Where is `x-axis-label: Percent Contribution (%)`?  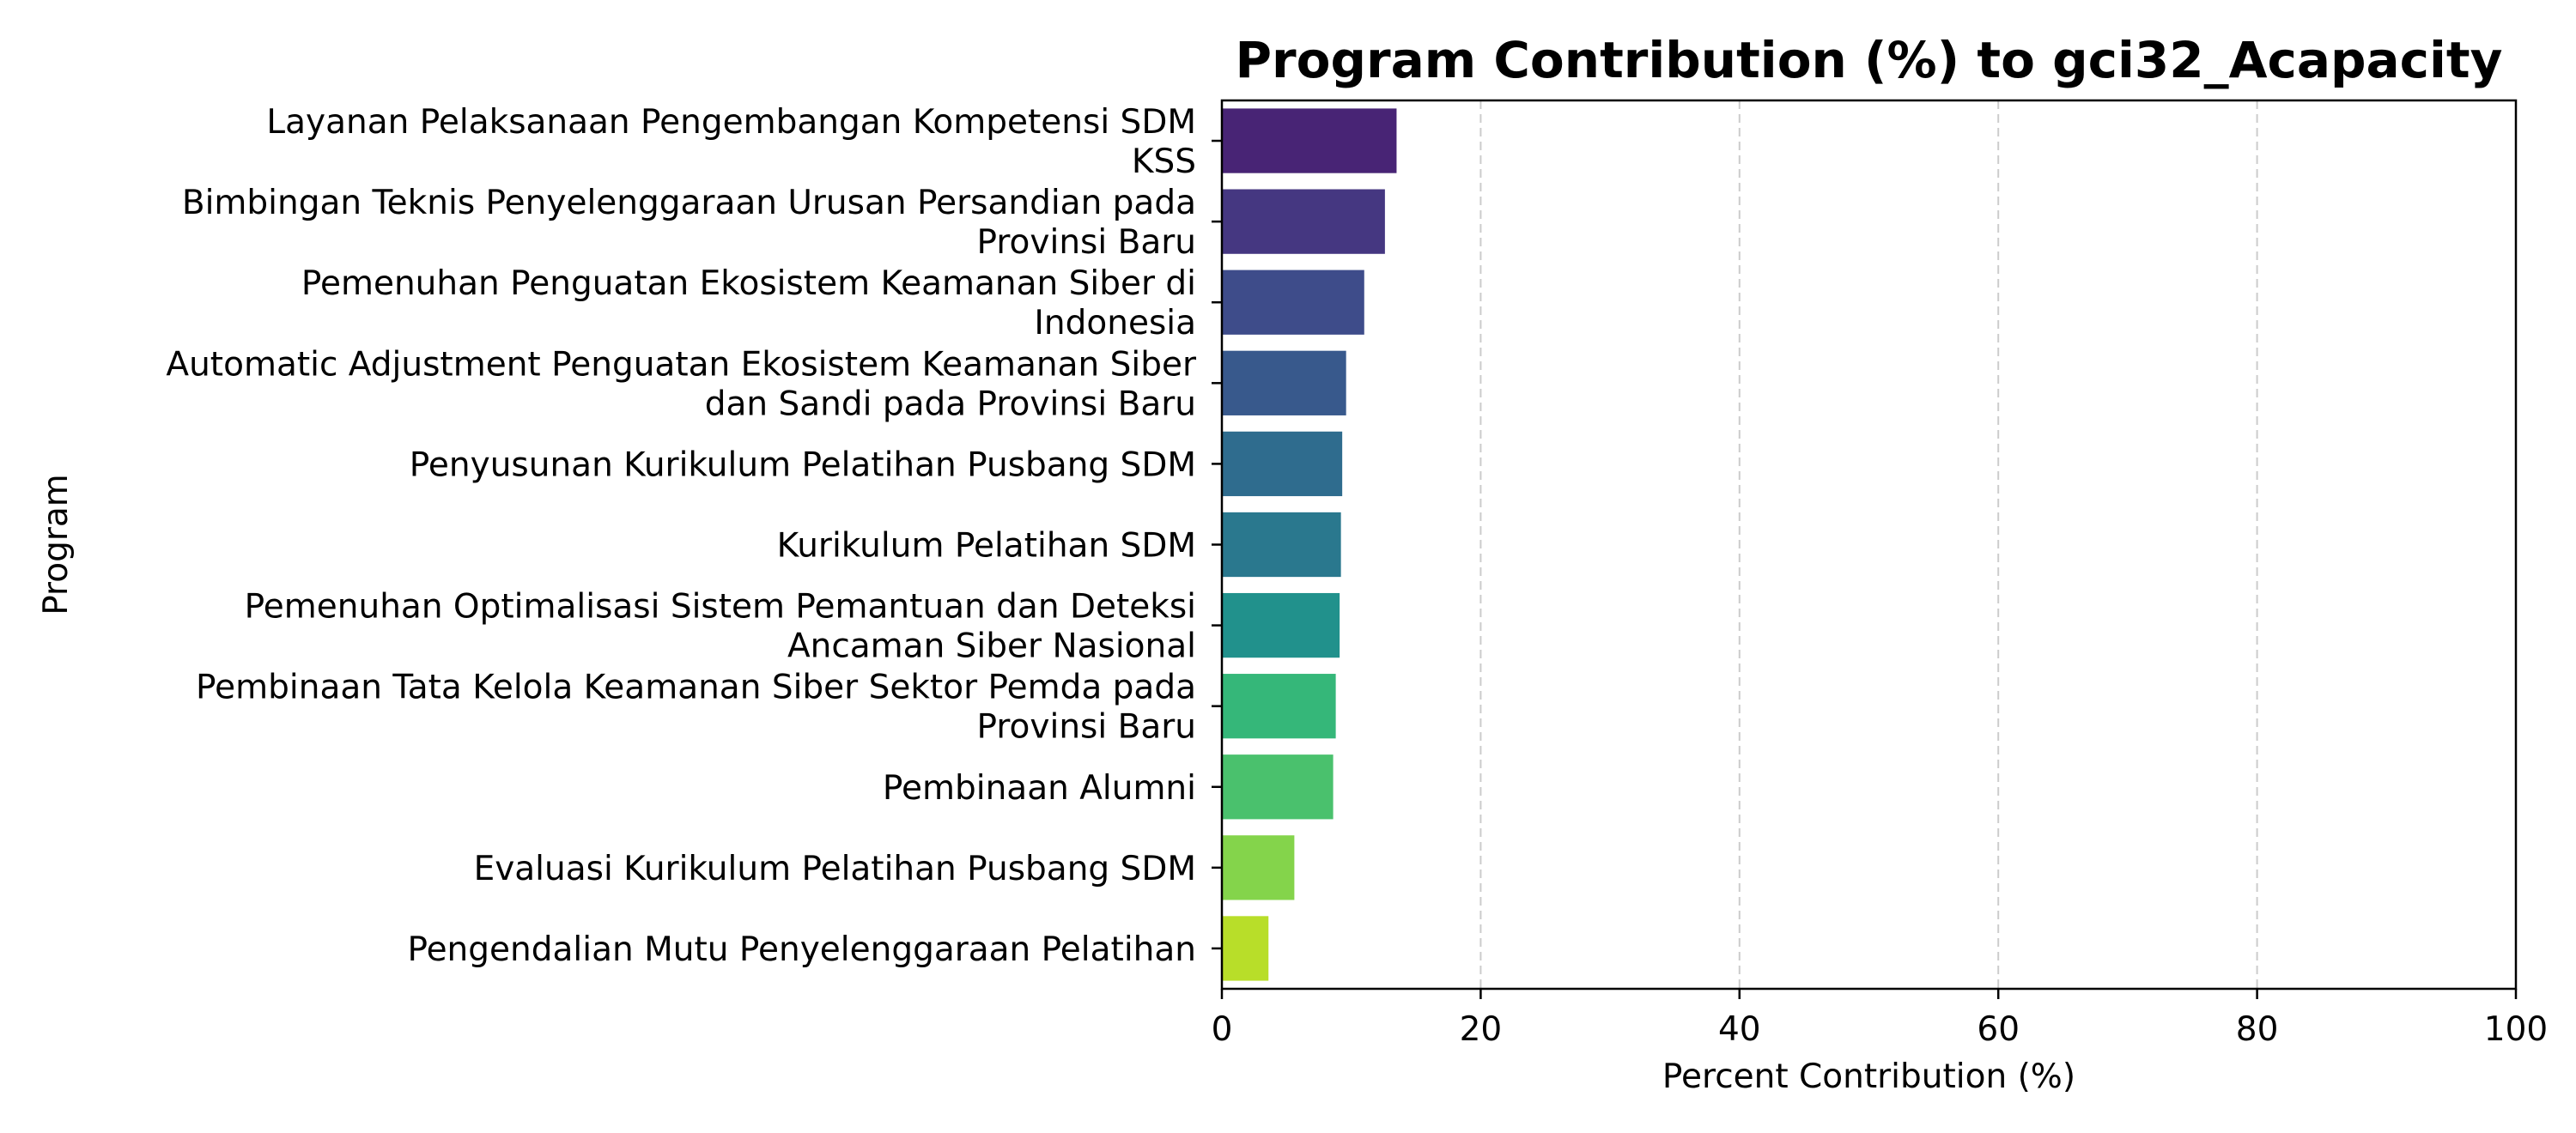 x-axis-label: Percent Contribution (%) is located at coordinates (1868, 1076).